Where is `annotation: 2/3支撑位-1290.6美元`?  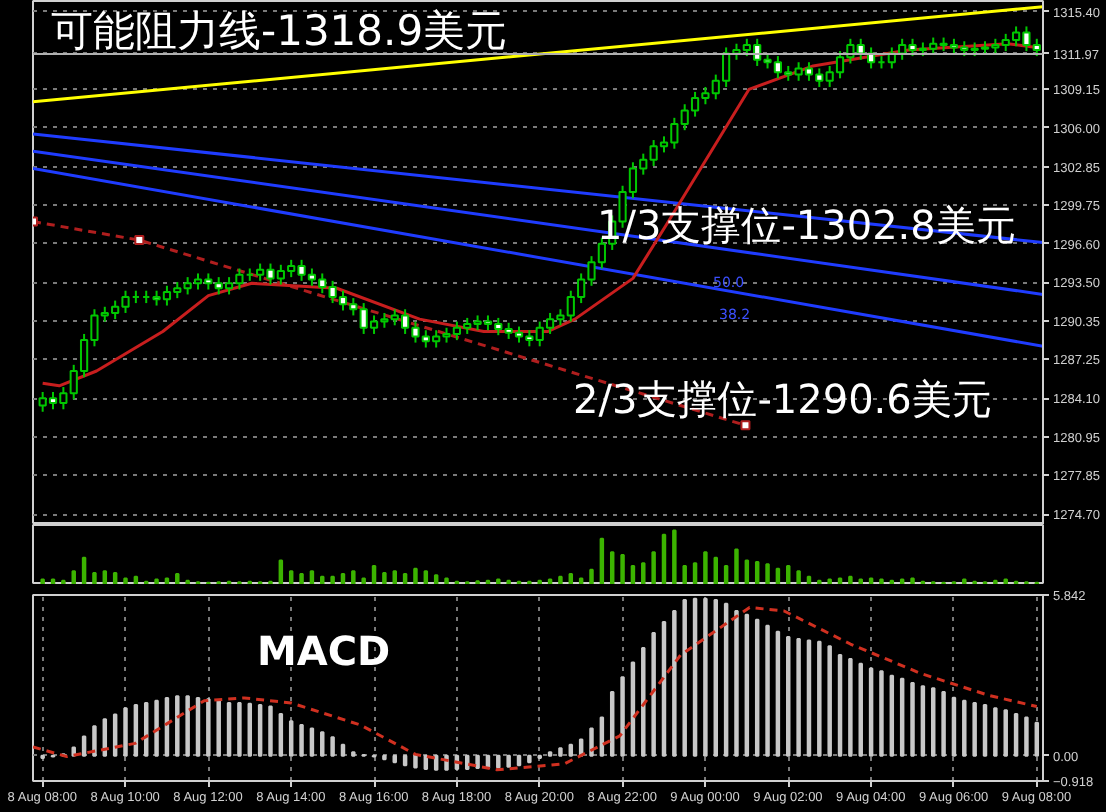
annotation: 2/3支撑位-1290.6美元 is located at coordinates (782, 399).